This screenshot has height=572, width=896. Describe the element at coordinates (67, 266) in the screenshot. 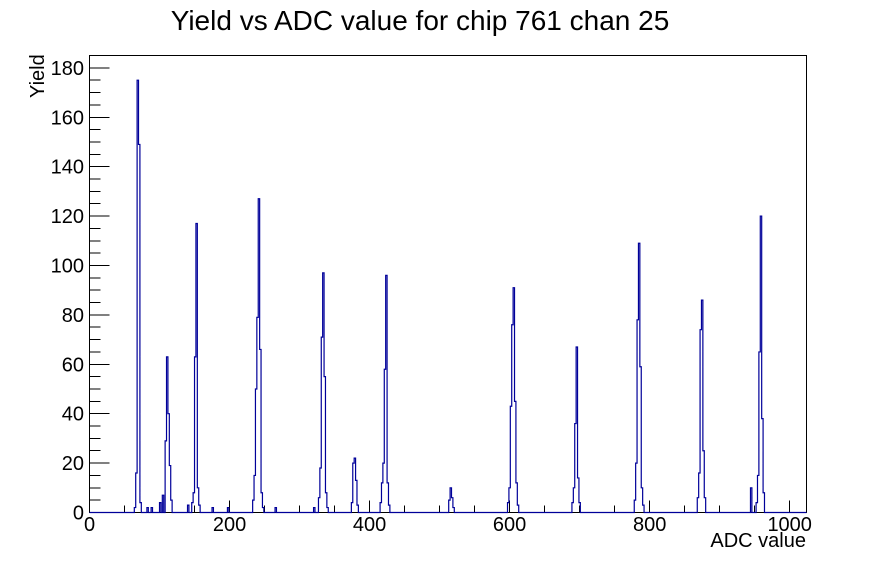

I see `y-tick-label: 100` at that location.